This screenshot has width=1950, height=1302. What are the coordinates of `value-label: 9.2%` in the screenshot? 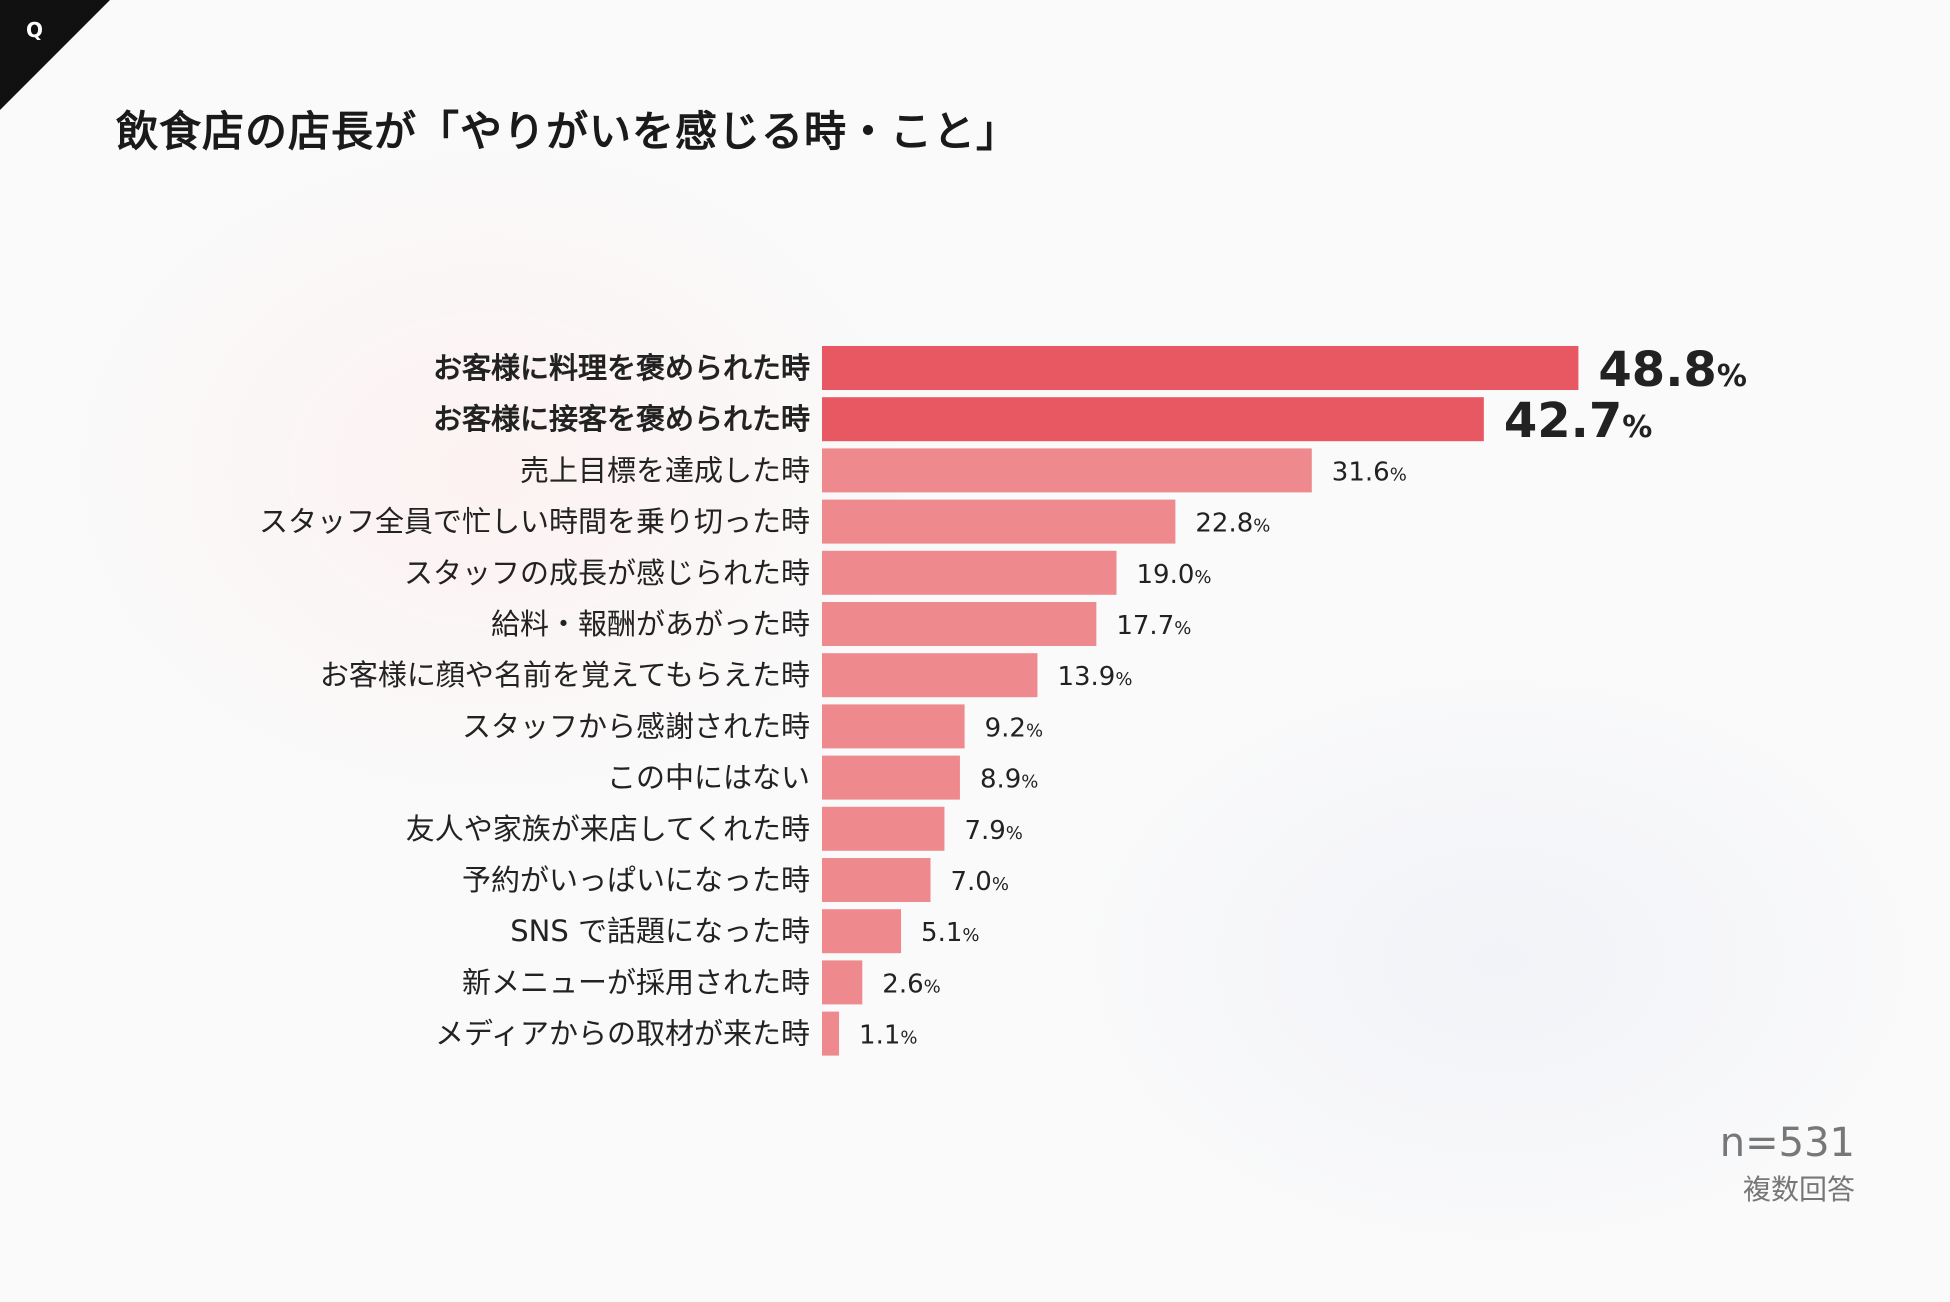 It's located at (1014, 728).